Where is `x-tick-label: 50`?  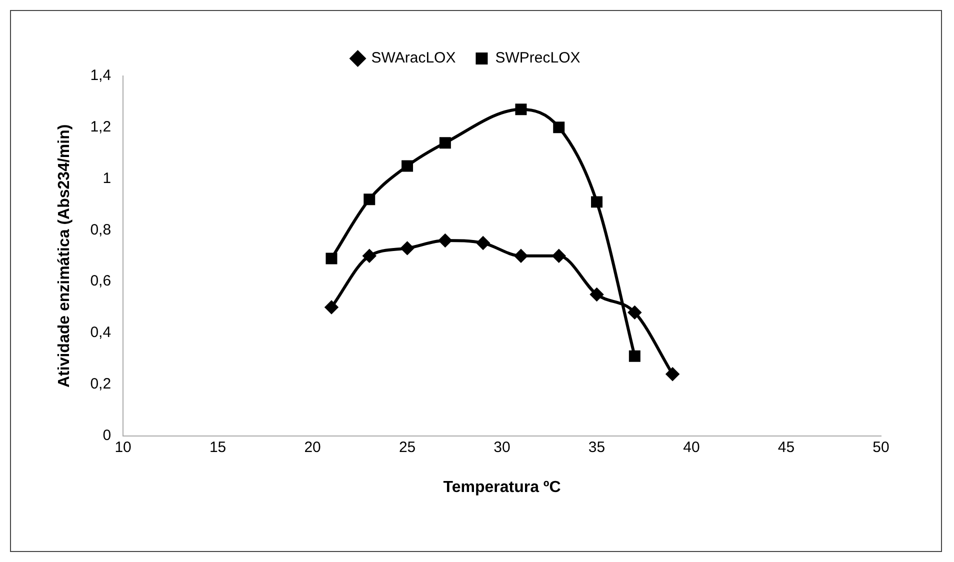 x-tick-label: 50 is located at coordinates (881, 447).